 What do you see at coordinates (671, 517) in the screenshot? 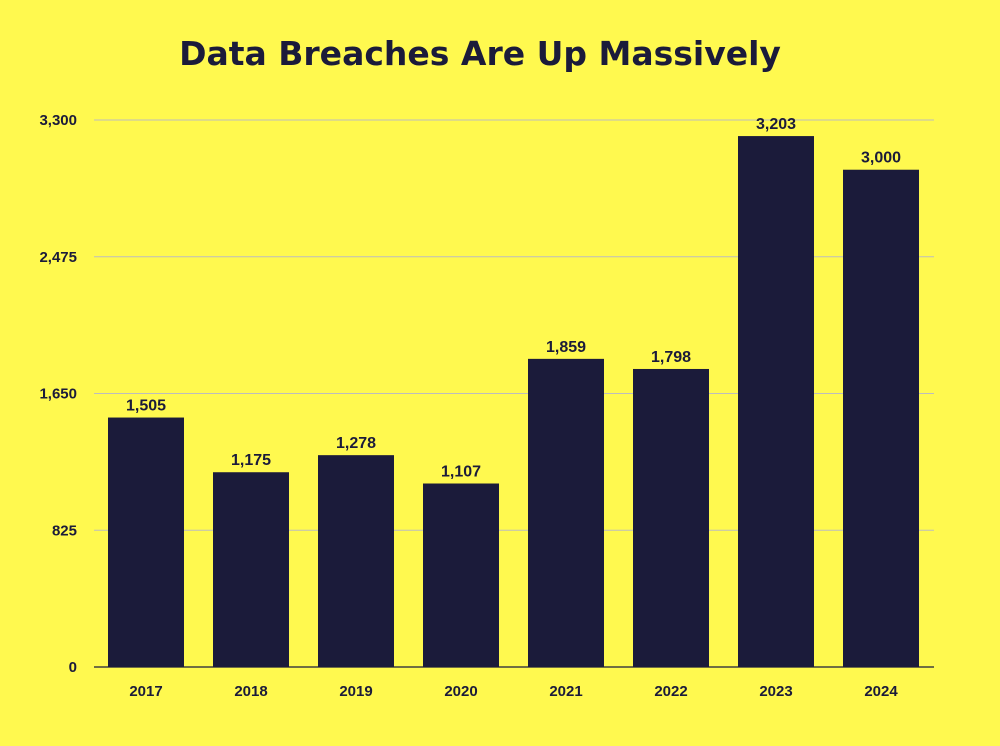
I see `bar-2022` at bounding box center [671, 517].